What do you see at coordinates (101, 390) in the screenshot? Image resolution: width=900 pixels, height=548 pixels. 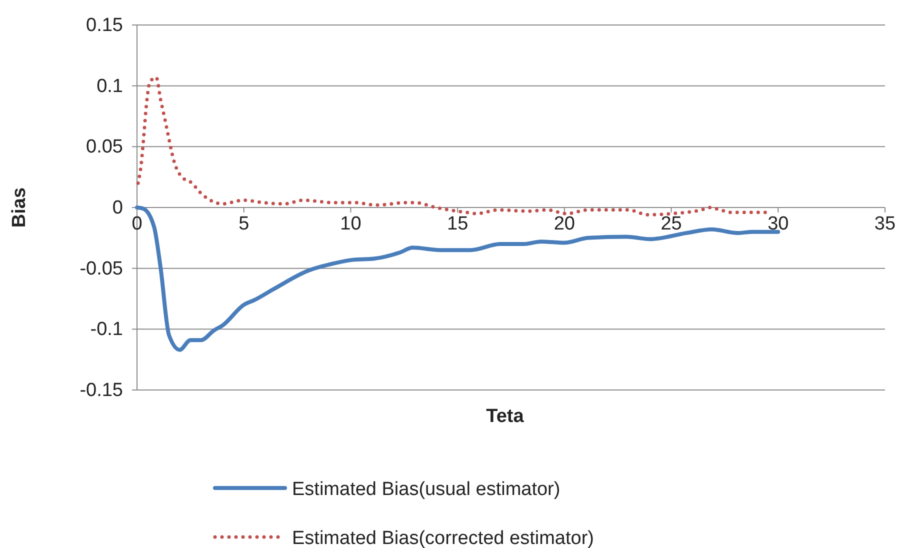 I see `y-tick-label: -0.15` at bounding box center [101, 390].